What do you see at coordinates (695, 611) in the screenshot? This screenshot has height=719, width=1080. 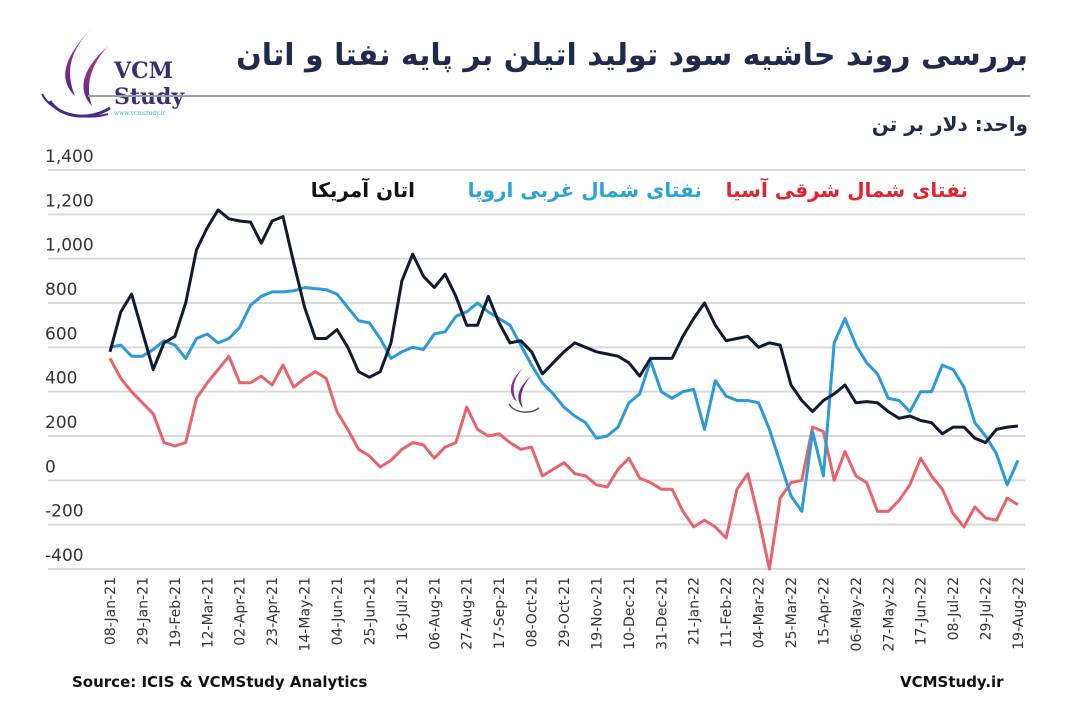 I see `x-tick-label: 21-Jan-22` at bounding box center [695, 611].